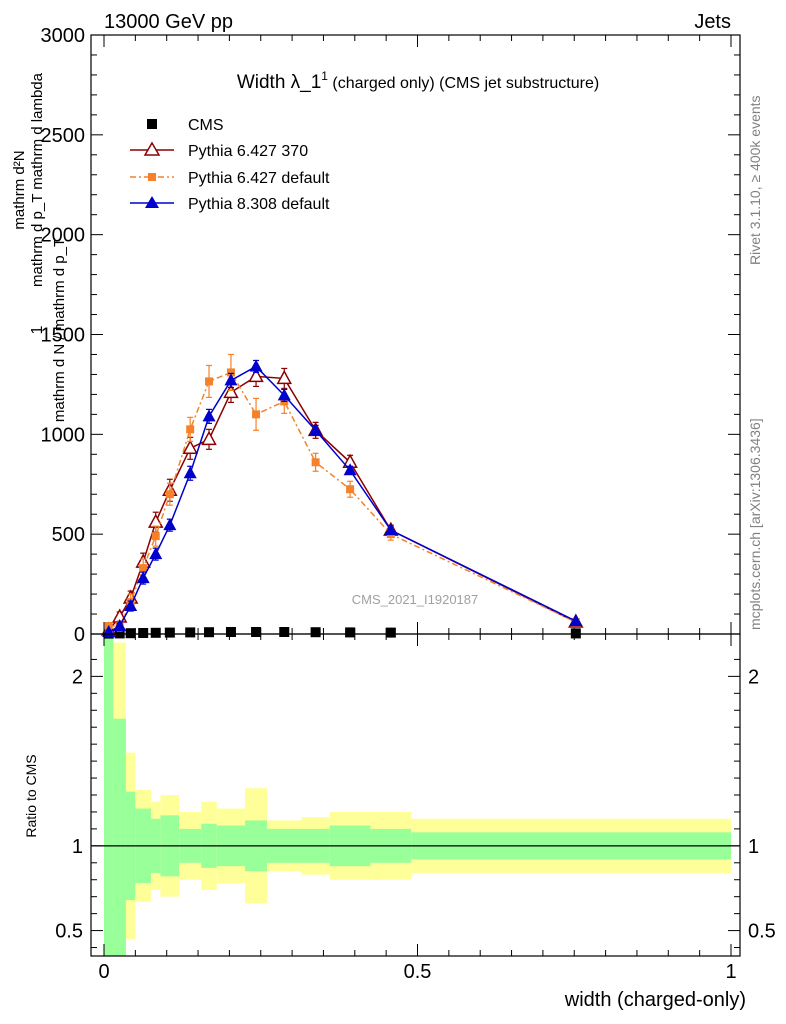 The height and width of the screenshot is (1024, 786). I want to click on ratio-ylabel: Ratio to CMS, so click(31, 795).